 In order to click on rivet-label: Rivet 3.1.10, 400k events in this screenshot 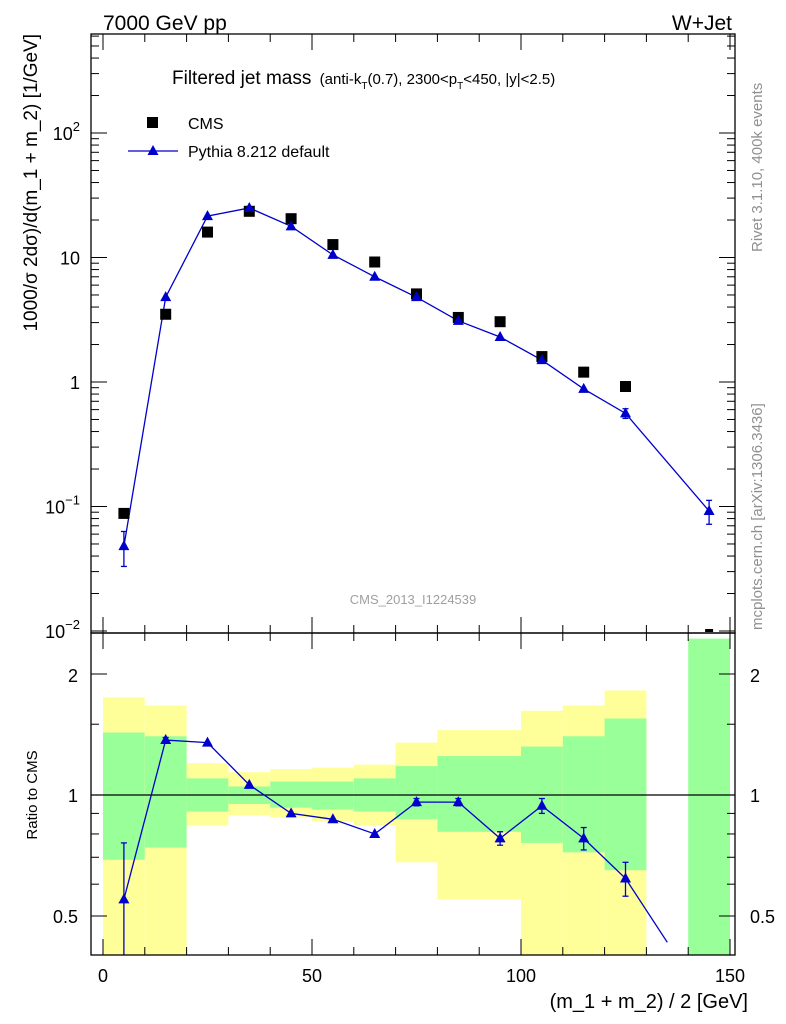, I will do `click(757, 167)`.